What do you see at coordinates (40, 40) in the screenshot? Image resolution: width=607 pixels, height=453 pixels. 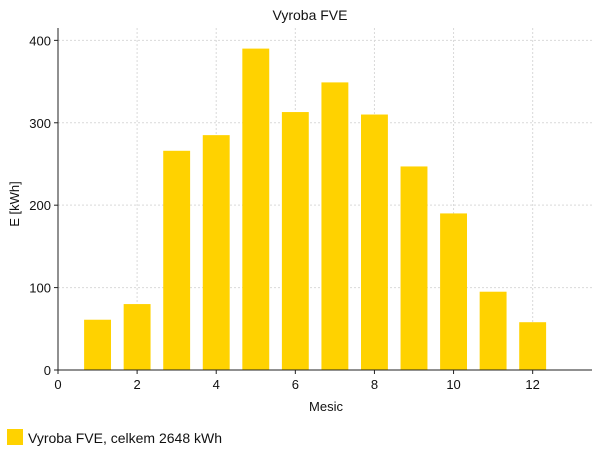 I see `y-tick-label: 400` at bounding box center [40, 40].